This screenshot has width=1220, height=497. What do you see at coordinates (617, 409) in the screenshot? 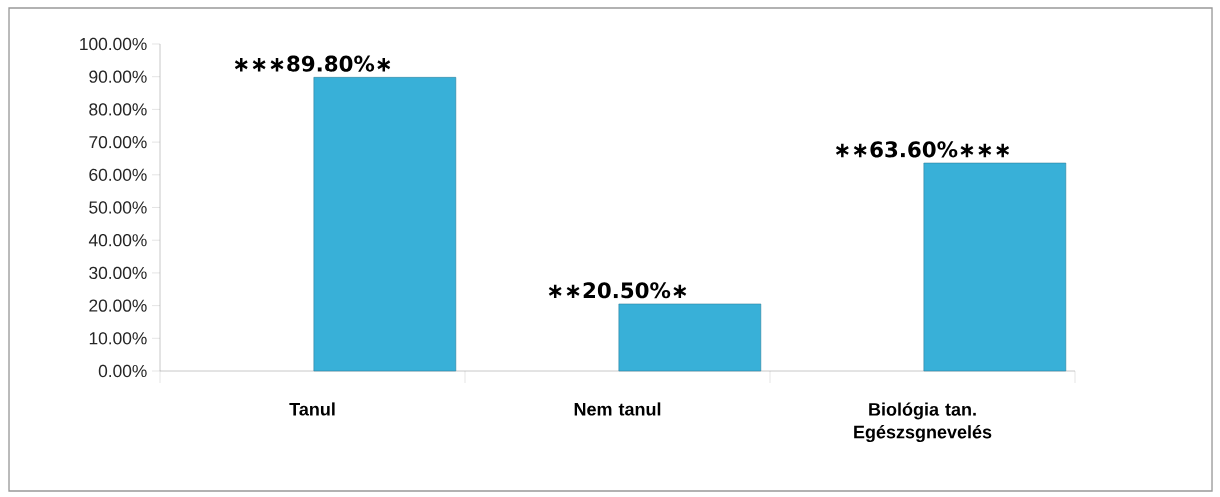
I see `x-tick-label: Nem tanul` at bounding box center [617, 409].